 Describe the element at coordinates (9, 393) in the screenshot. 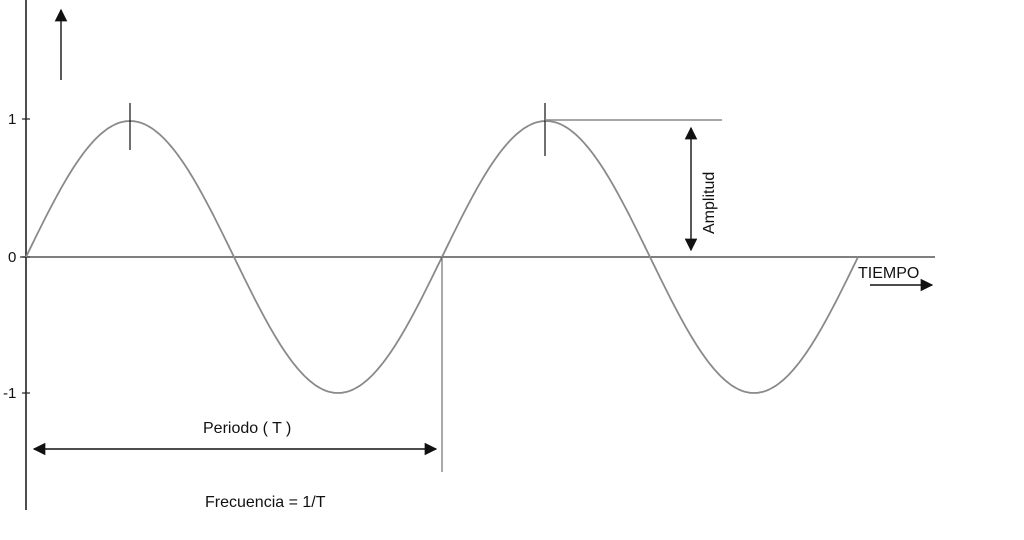

I see `y-tick-label-neg1: -1` at that location.